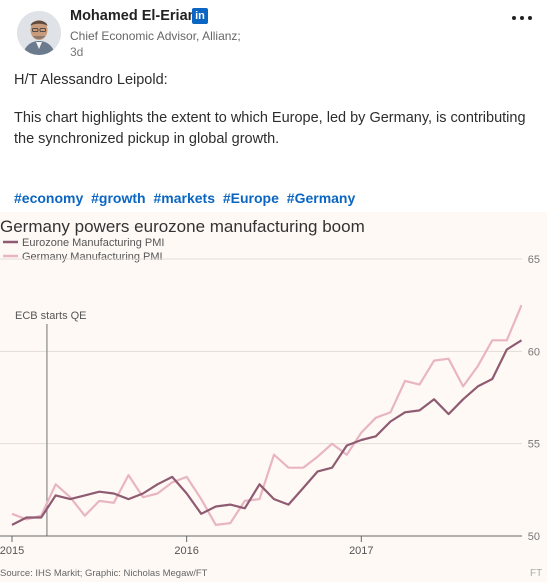  What do you see at coordinates (534, 537) in the screenshot?
I see `y-tick-50: 50` at bounding box center [534, 537].